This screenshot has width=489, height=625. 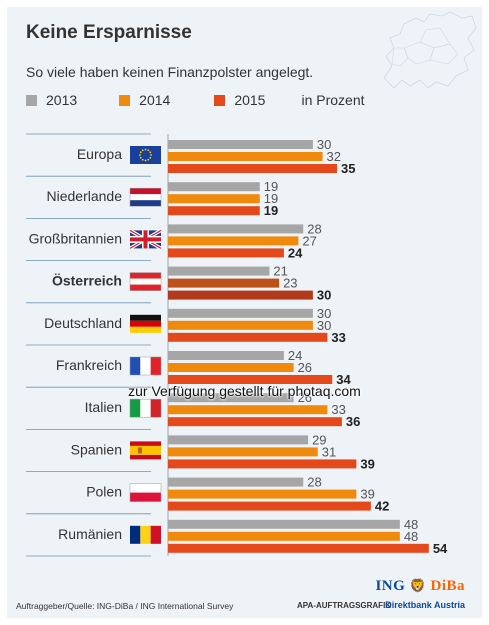 I want to click on legend-label-2015: 2015, so click(x=250, y=100).